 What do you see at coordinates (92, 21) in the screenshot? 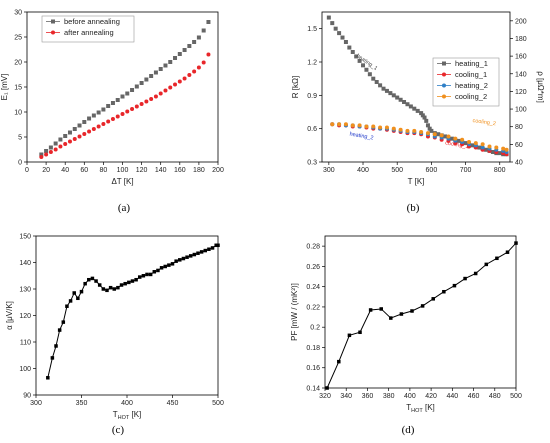
I see `legend-entry: before annealing` at bounding box center [92, 21].